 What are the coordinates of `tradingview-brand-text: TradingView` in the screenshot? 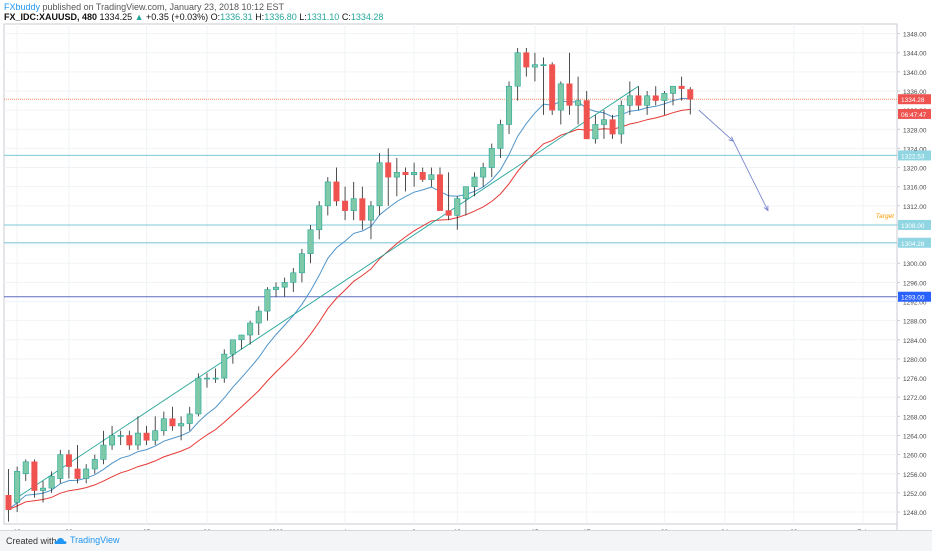 It's located at (95, 540).